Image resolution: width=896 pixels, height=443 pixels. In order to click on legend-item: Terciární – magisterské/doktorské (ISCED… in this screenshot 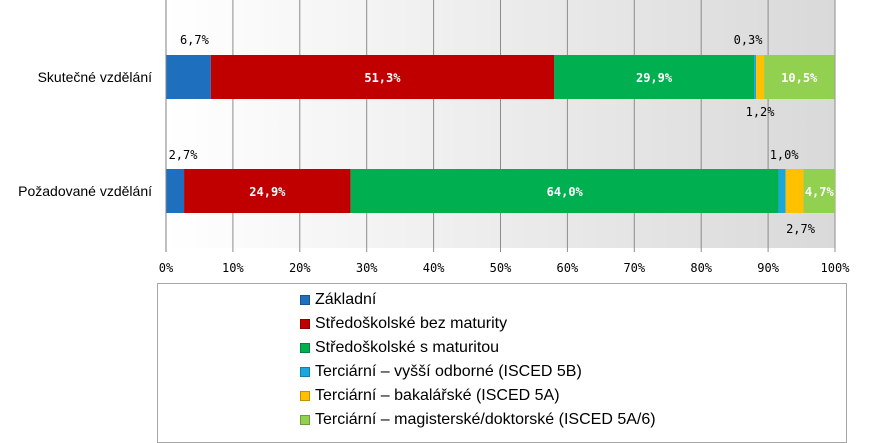, I will do `click(478, 420)`.